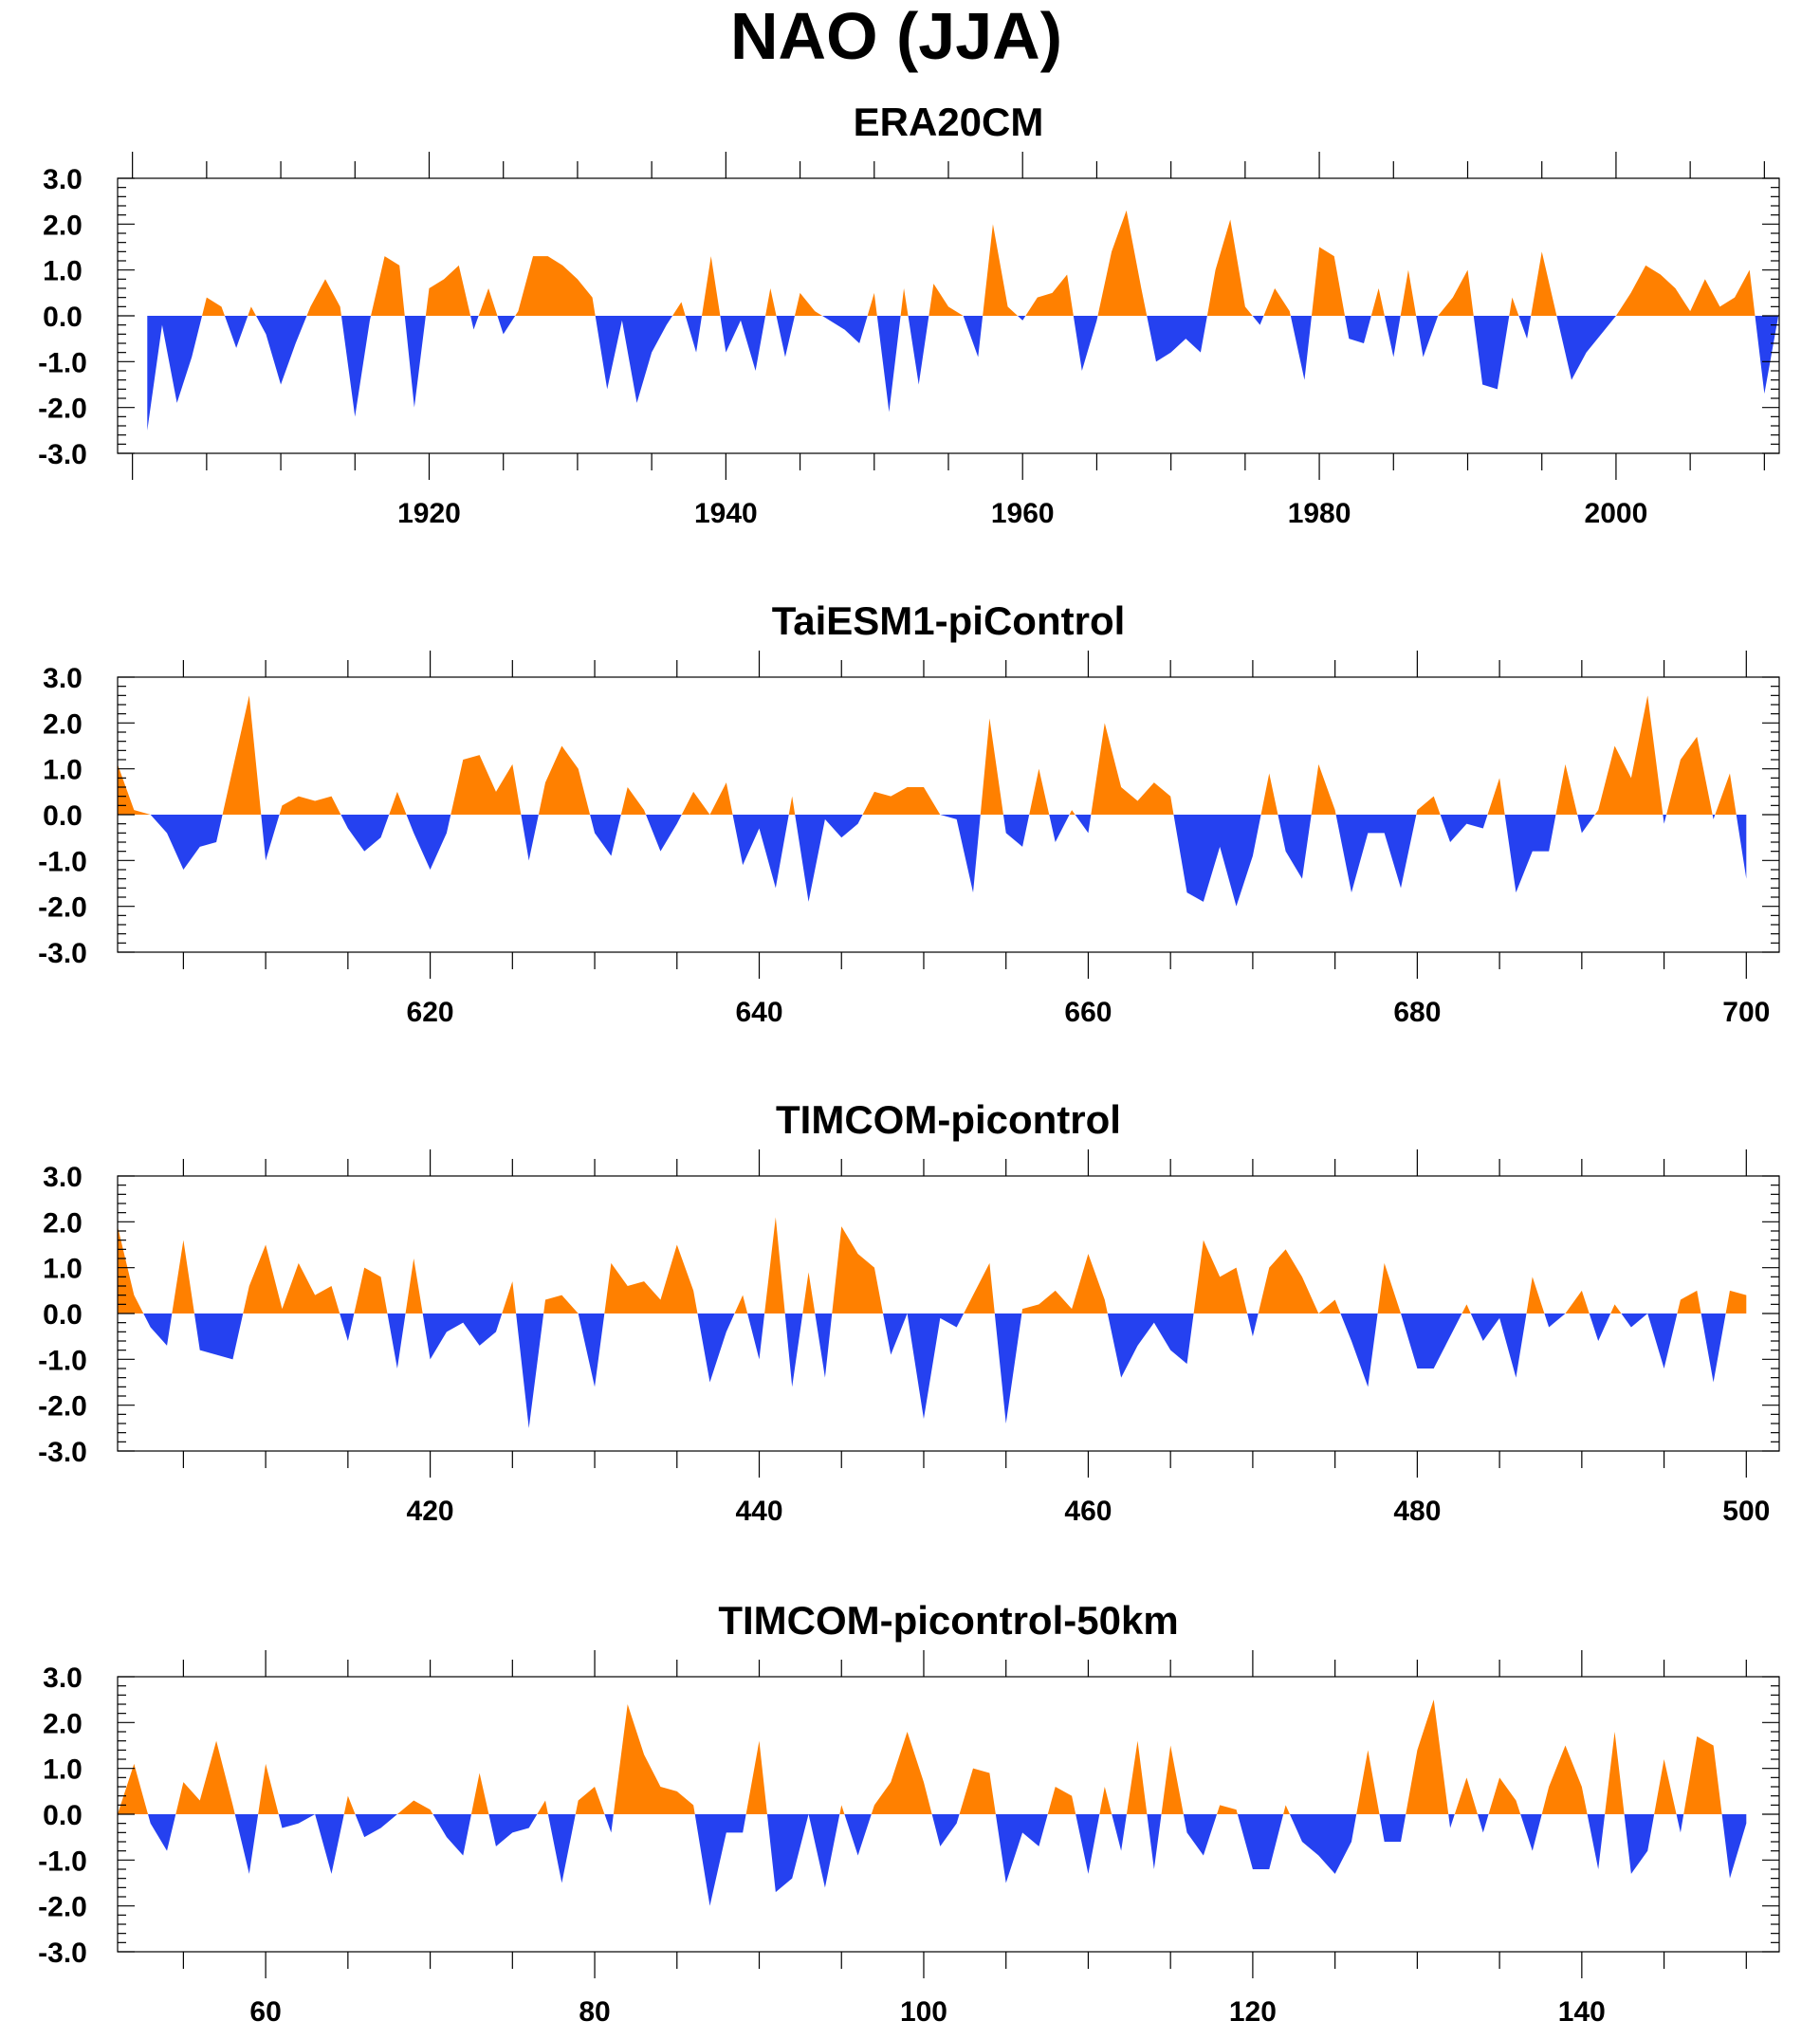 This screenshot has width=1820, height=2039. Describe the element at coordinates (1746, 1511) in the screenshot. I see `x-tick-label: 500` at that location.